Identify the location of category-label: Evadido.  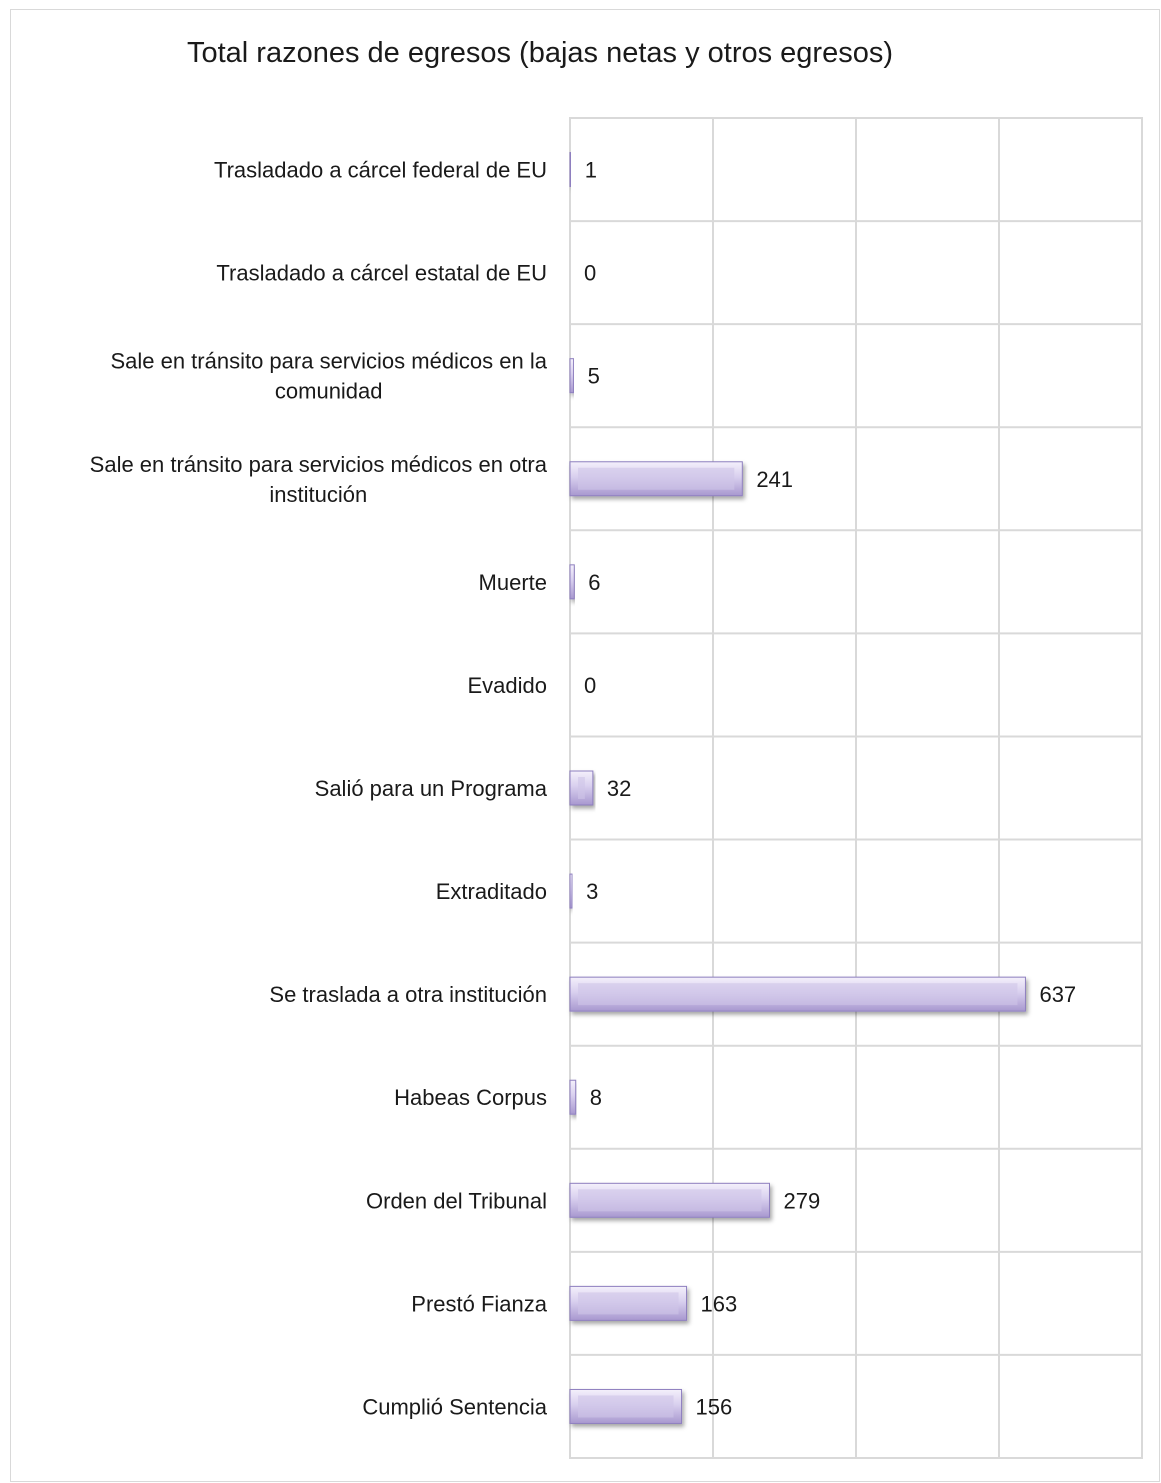
(507, 685).